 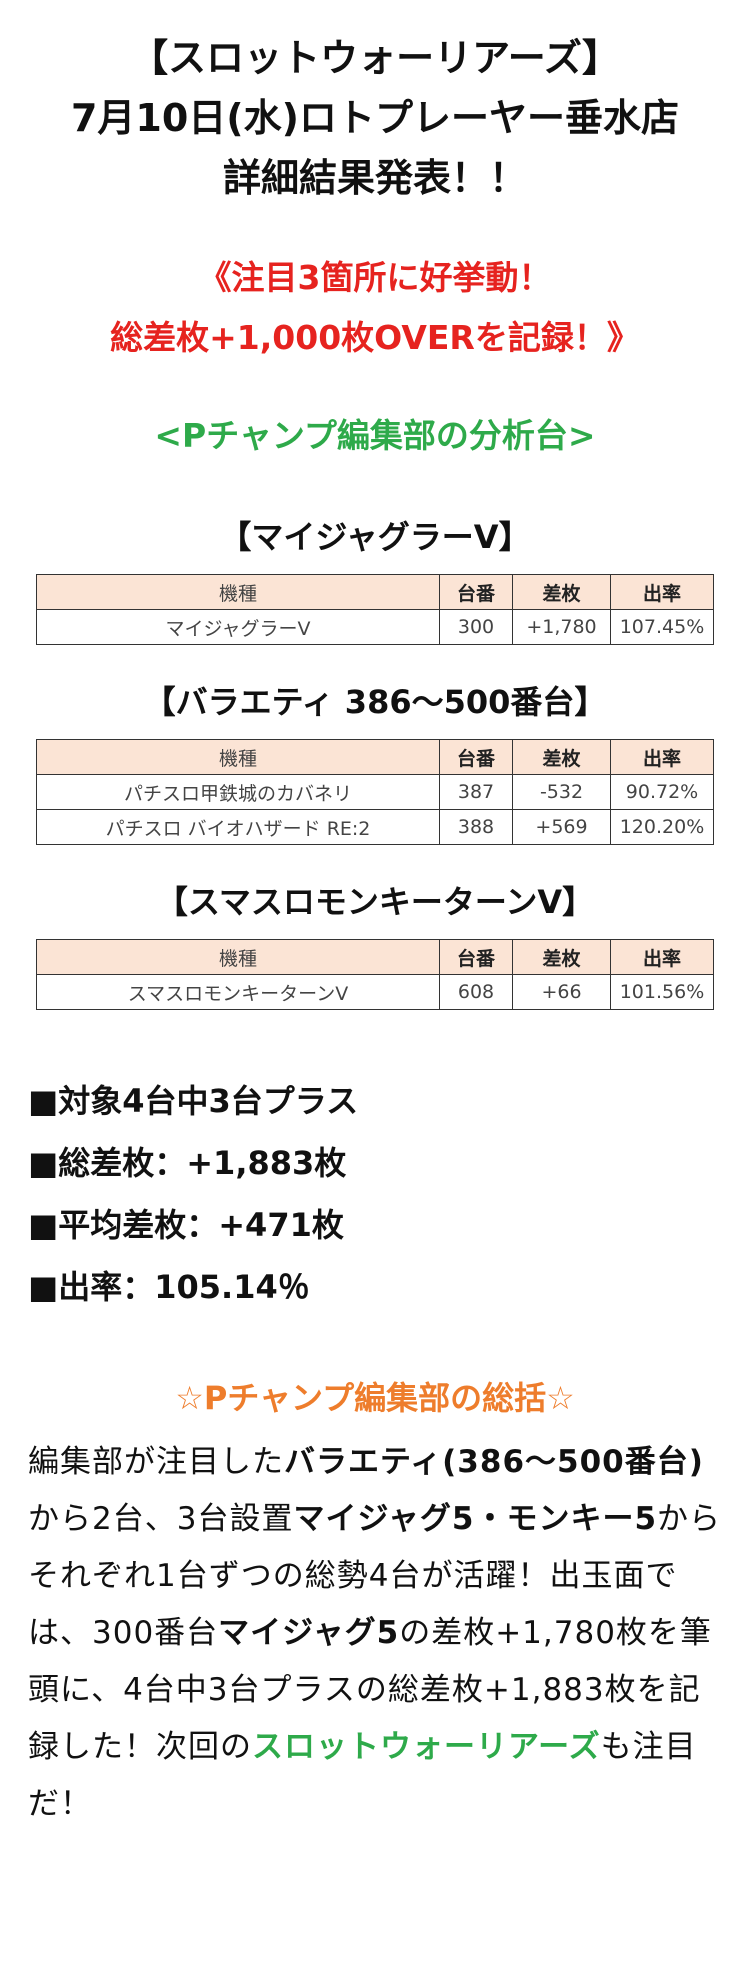 I want to click on conclusion-highlight: マイジャグ5, so click(x=309, y=1633).